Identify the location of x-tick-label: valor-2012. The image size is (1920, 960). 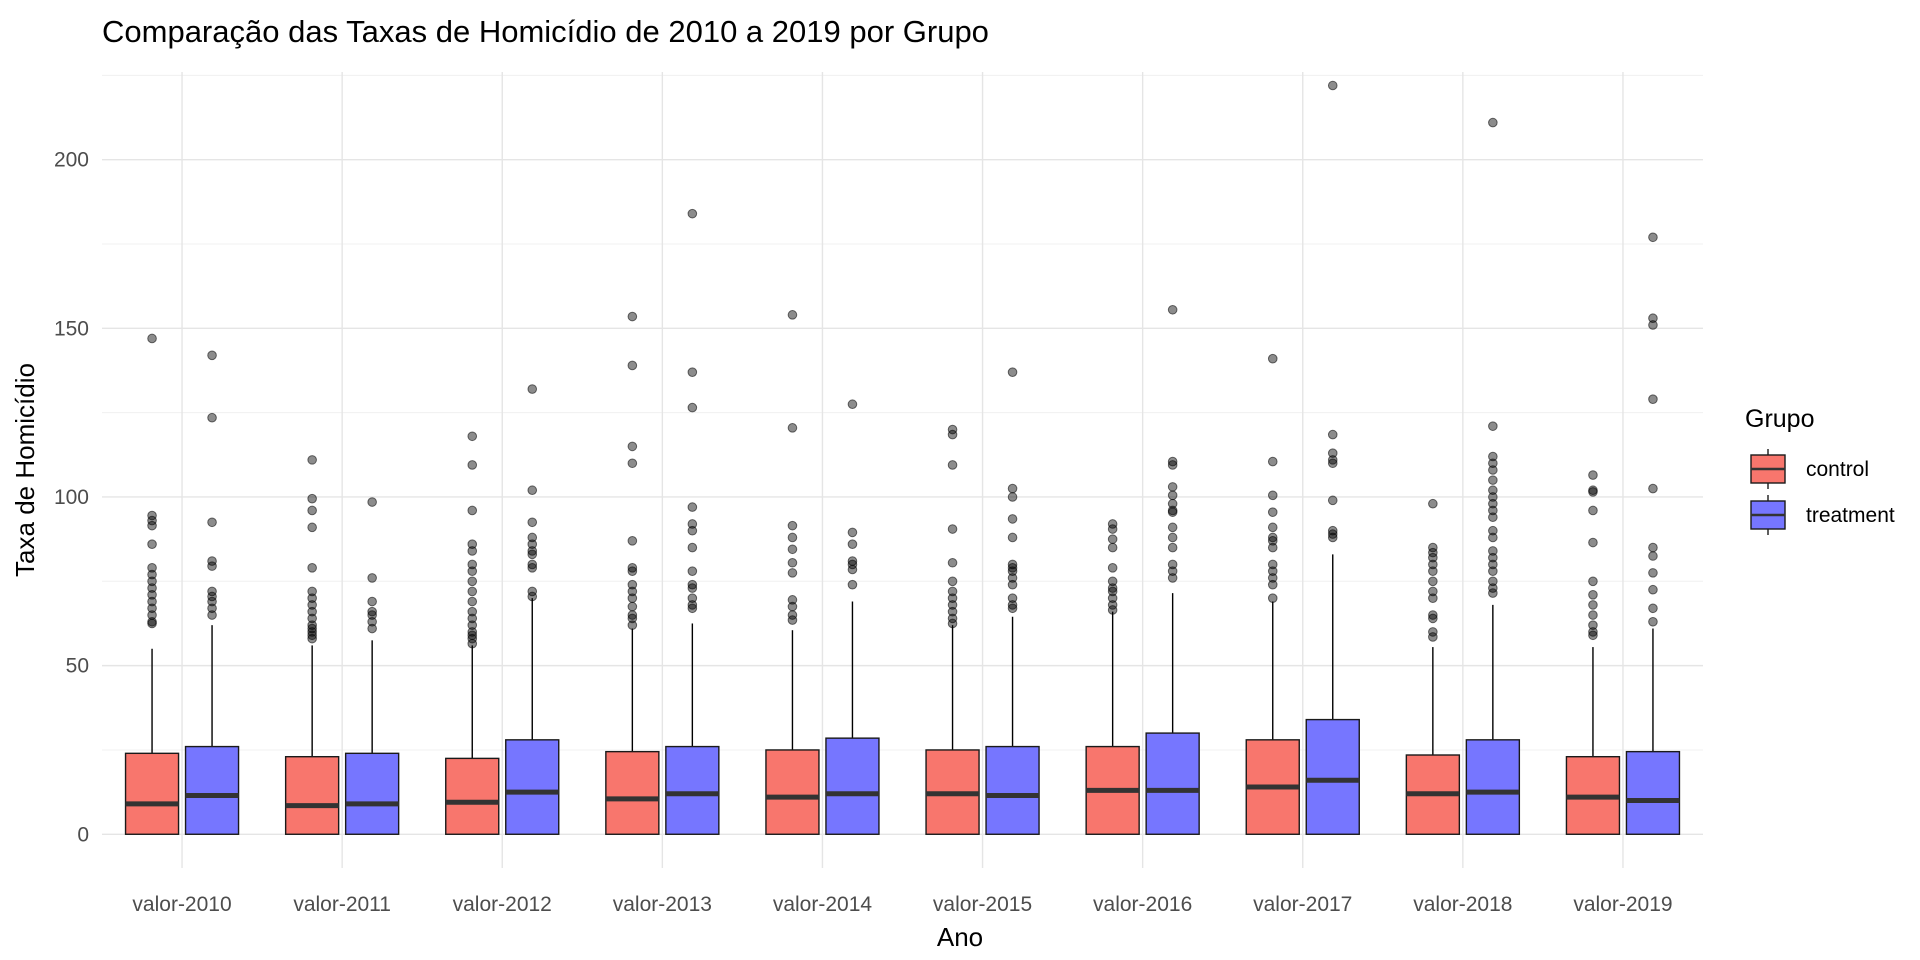
(502, 904).